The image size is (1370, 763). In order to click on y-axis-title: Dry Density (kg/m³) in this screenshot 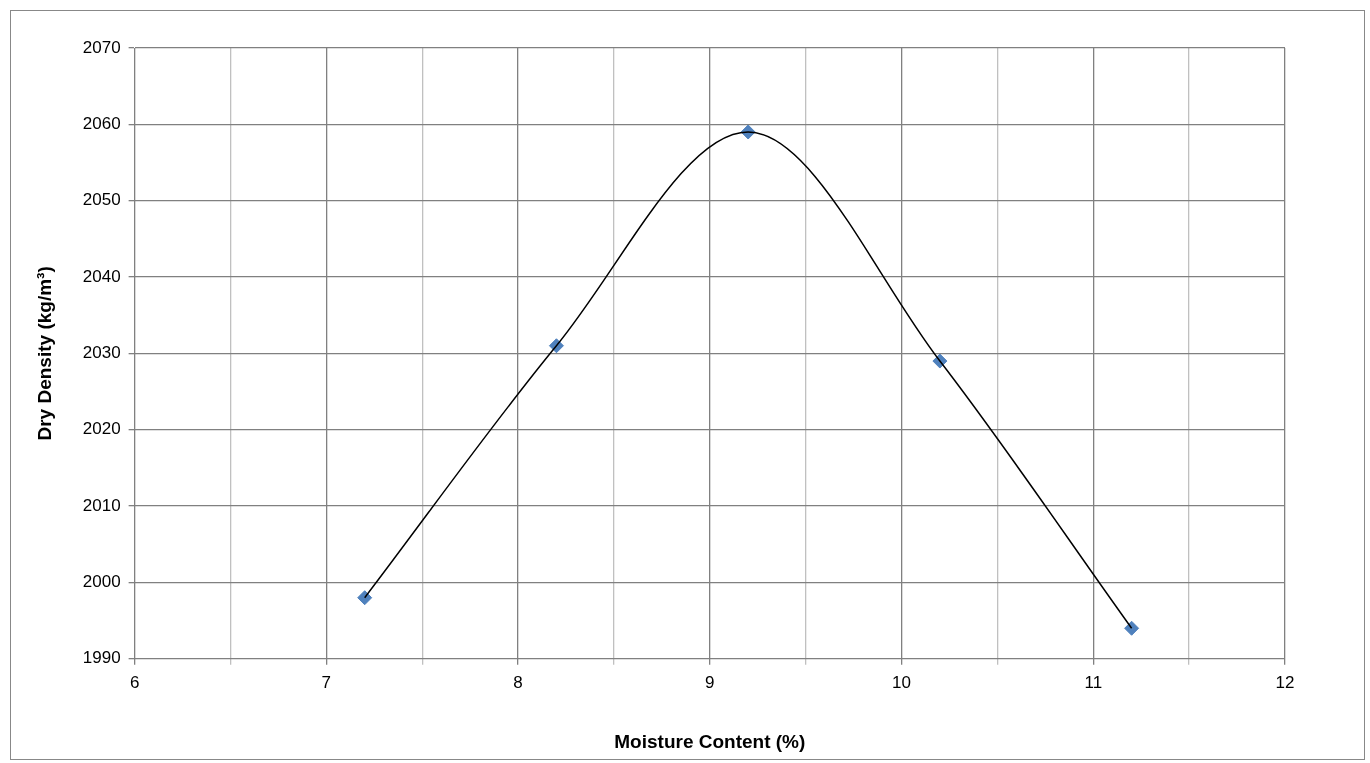, I will do `click(44, 353)`.